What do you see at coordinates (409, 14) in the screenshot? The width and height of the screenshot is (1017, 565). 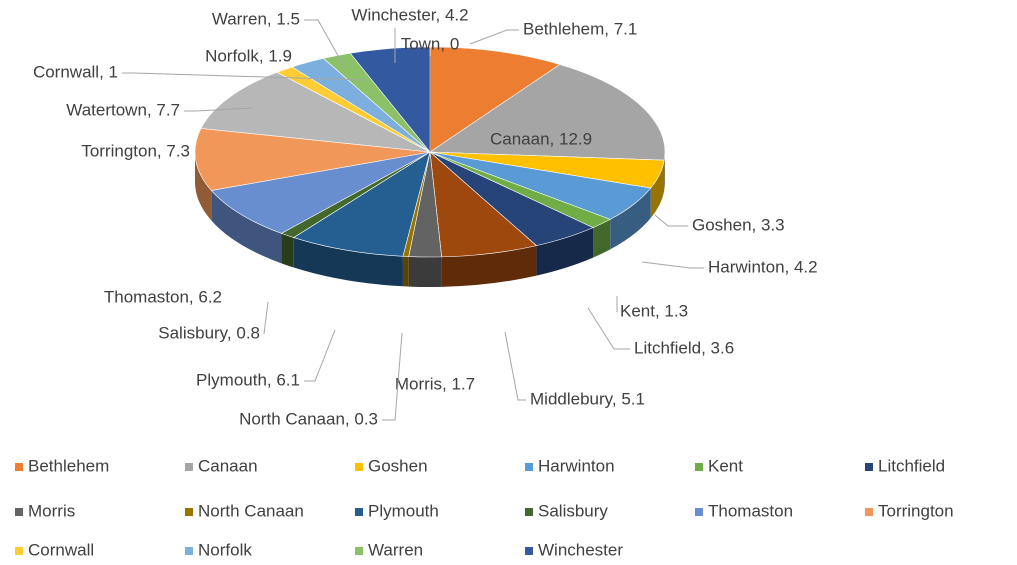 I see `data-label: Winchester, 4.2` at bounding box center [409, 14].